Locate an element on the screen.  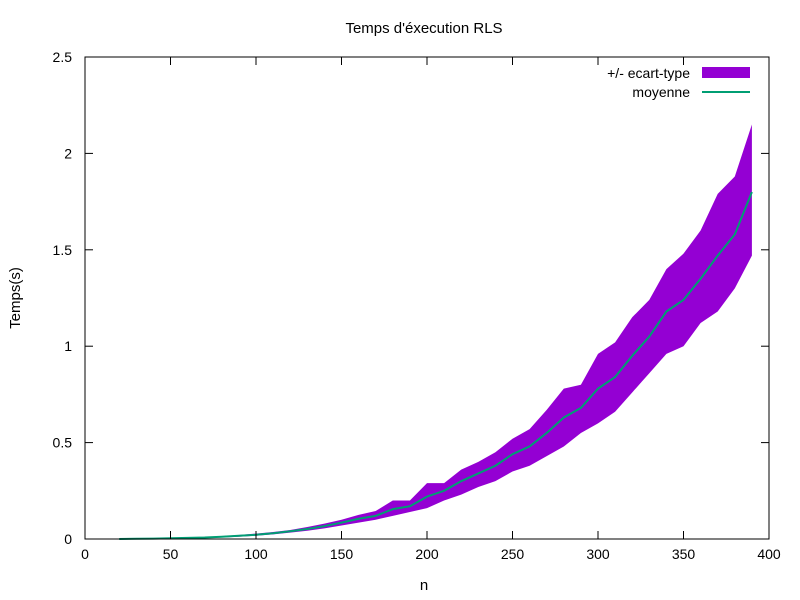
y-tick-label: 2.5 is located at coordinates (63, 57).